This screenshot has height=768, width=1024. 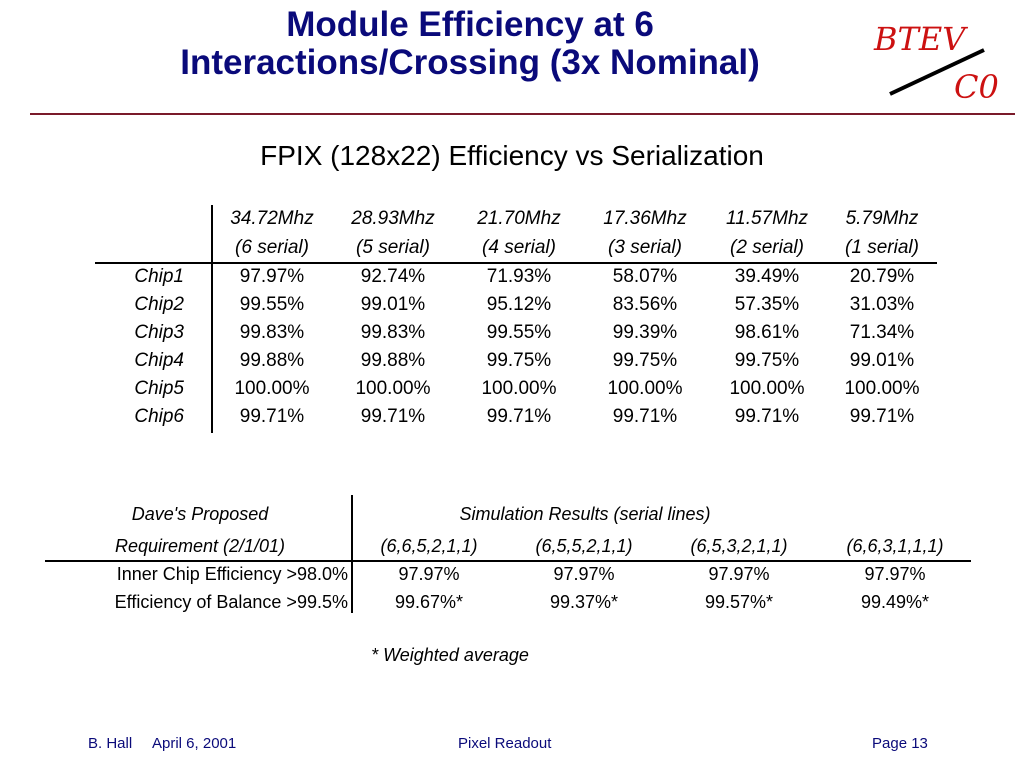 What do you see at coordinates (767, 247) in the screenshot?
I see `serial-header: (2 serial)` at bounding box center [767, 247].